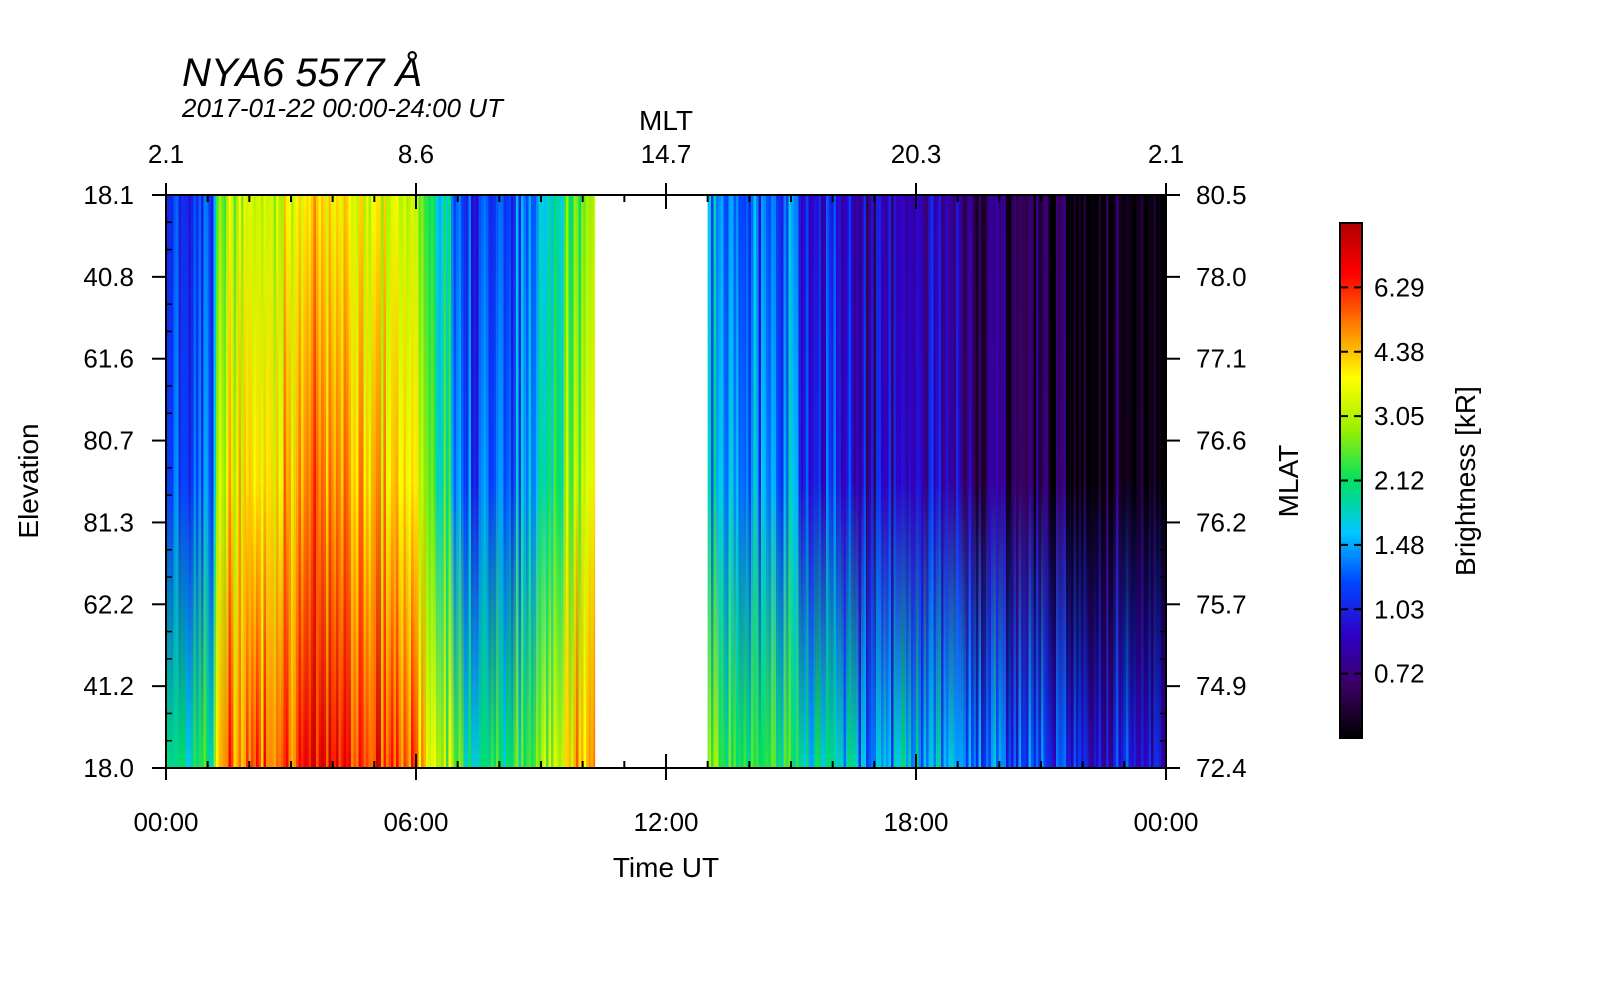  Describe the element at coordinates (916, 154) in the screenshot. I see `top-tick-label: 20.3` at that location.